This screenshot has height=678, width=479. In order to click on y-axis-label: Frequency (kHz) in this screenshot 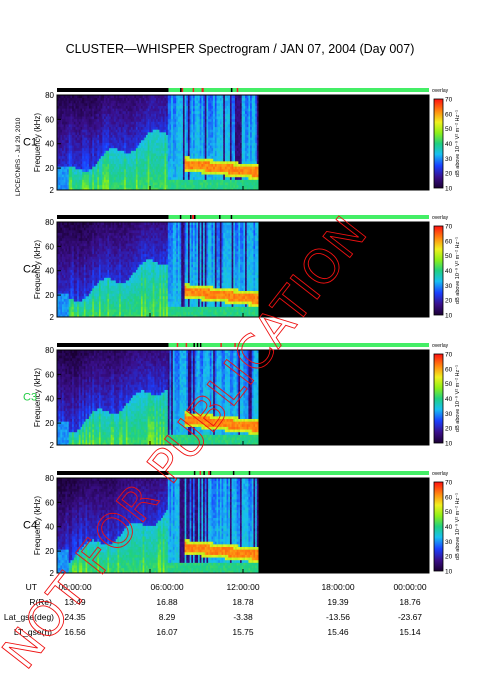, I will do `click(37, 142)`.